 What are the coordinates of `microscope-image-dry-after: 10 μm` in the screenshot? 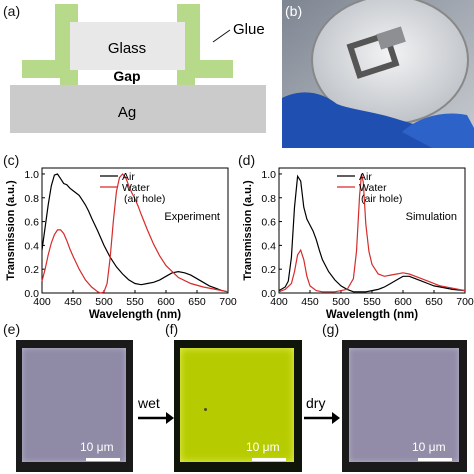 It's located at (404, 406).